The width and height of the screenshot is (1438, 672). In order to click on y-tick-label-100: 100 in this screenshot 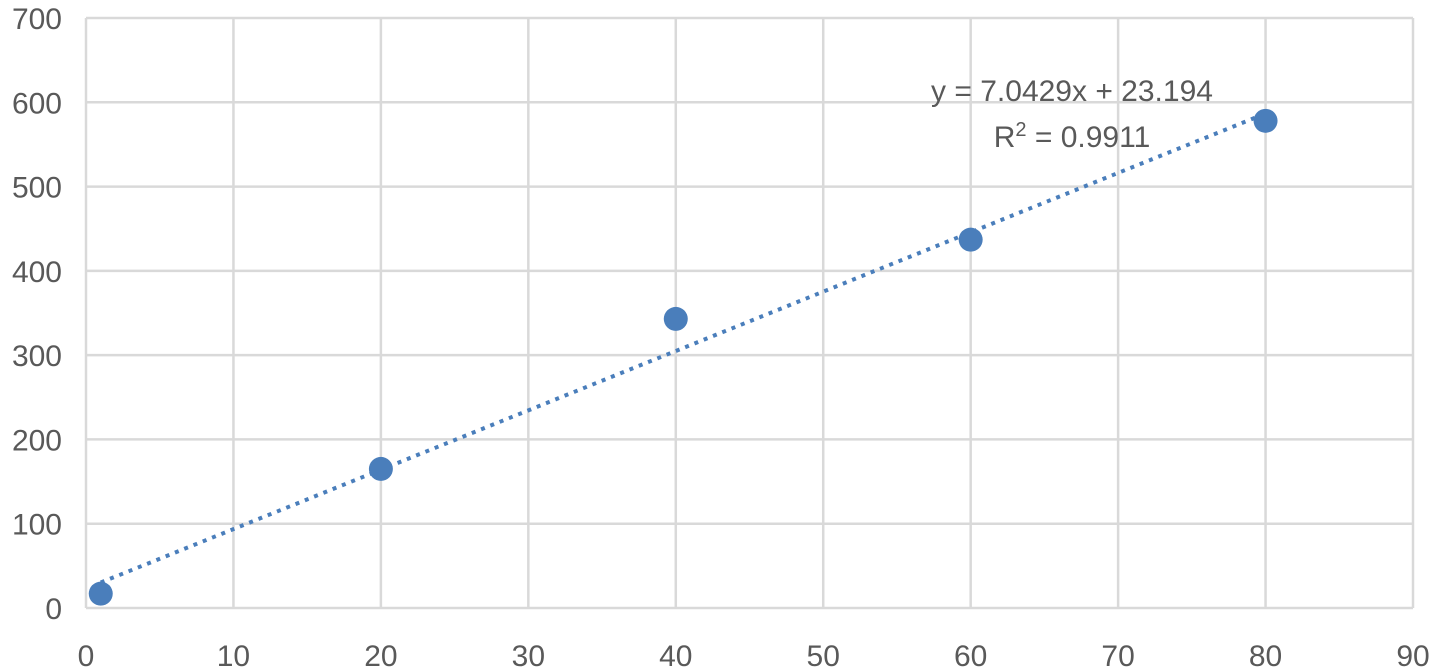, I will do `click(37, 525)`.